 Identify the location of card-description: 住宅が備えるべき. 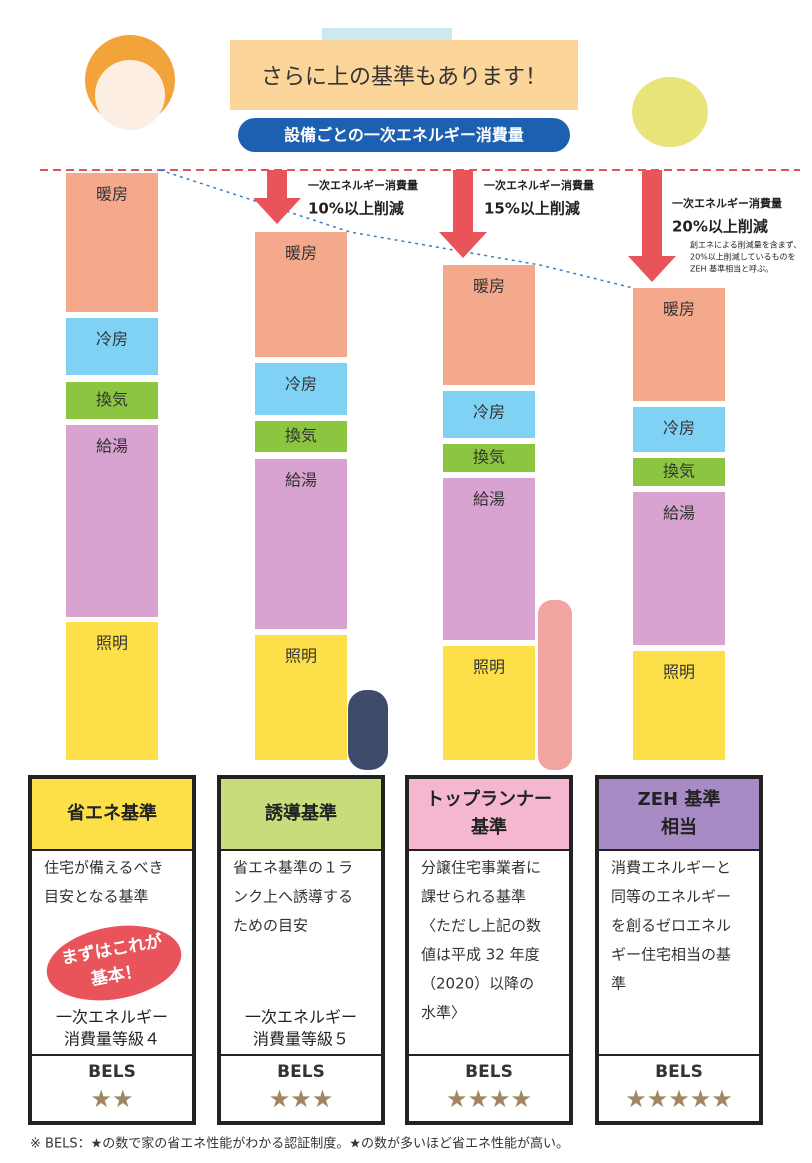
(104, 868).